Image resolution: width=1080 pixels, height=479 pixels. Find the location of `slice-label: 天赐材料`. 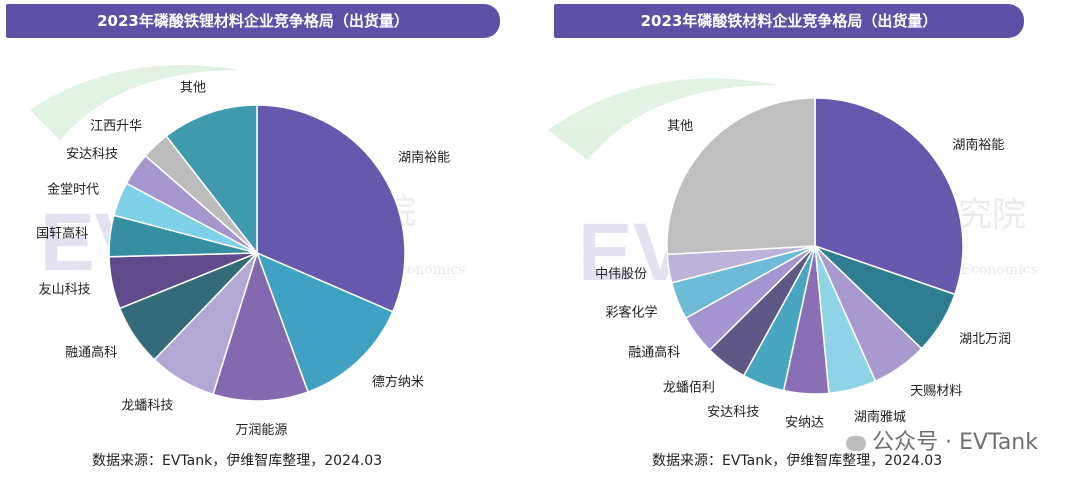

slice-label: 天赐材料 is located at coordinates (936, 391).